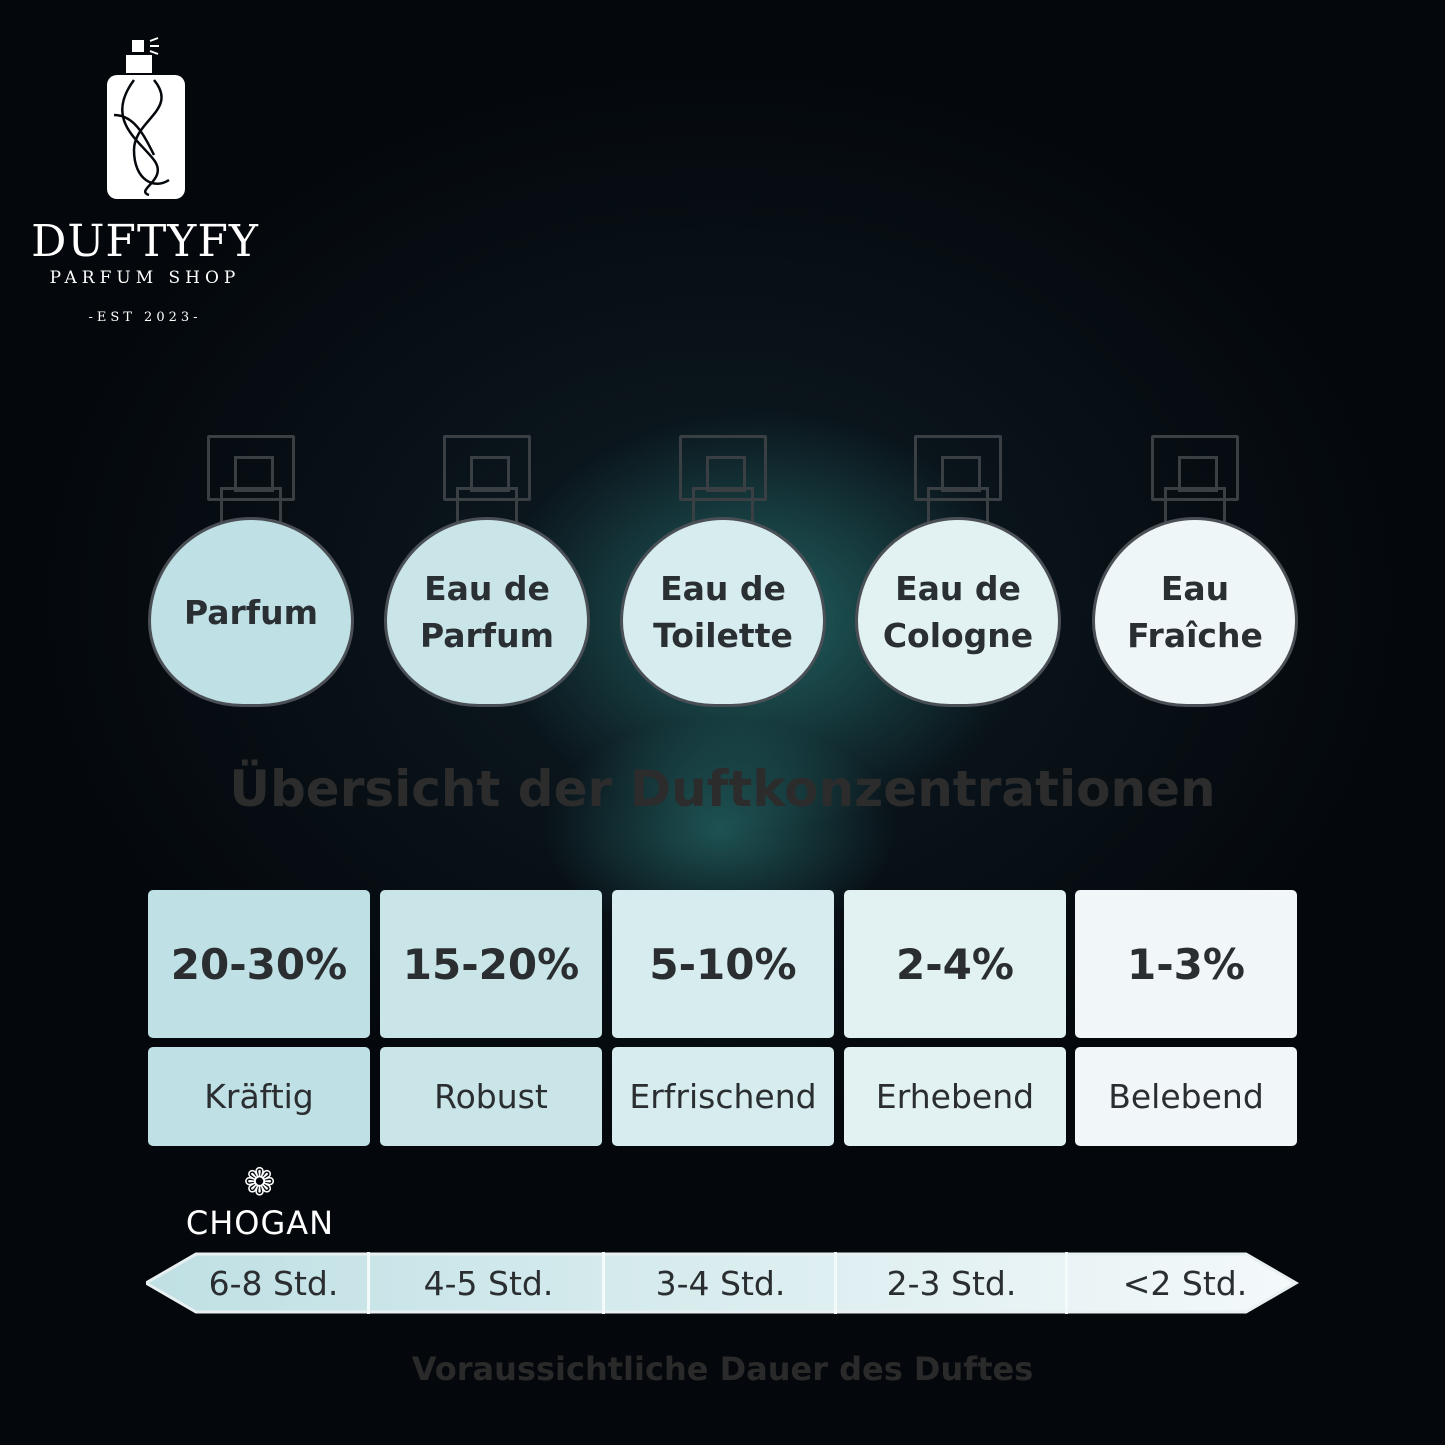 This screenshot has width=1445, height=1445. I want to click on duration-segment: 4-5 Std., so click(490, 1283).